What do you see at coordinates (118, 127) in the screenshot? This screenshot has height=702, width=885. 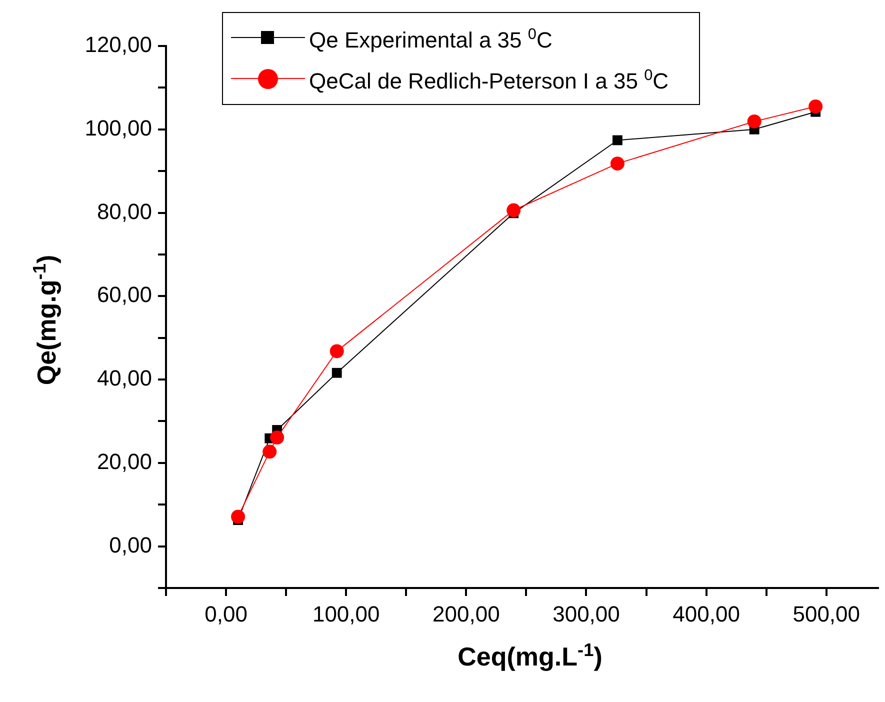 I see `y-tick-label: 100,00` at bounding box center [118, 127].